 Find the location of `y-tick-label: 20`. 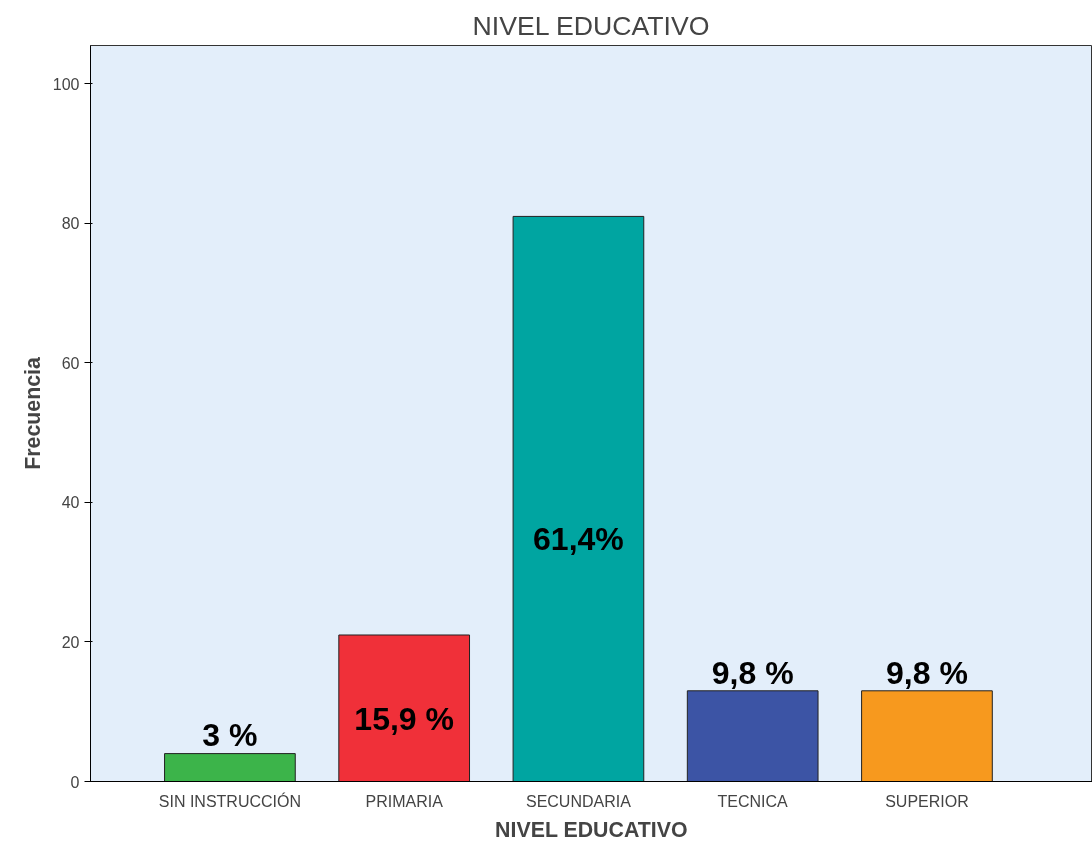

y-tick-label: 20 is located at coordinates (70, 642).